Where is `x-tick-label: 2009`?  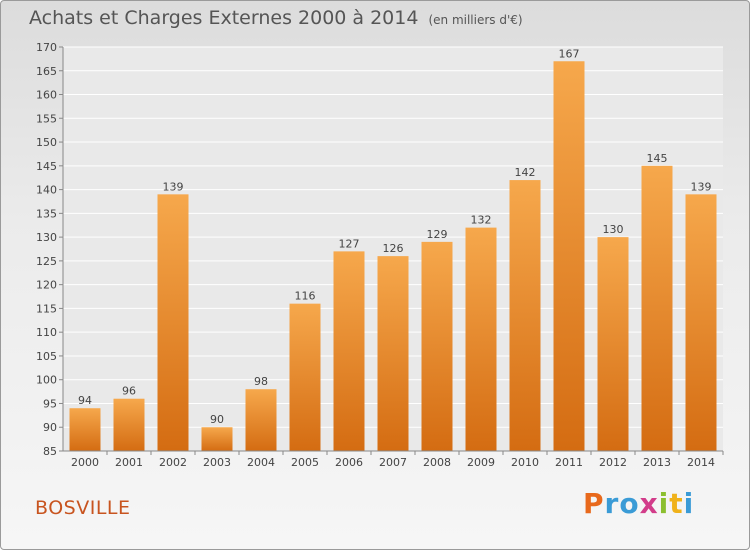 x-tick-label: 2009 is located at coordinates (481, 462).